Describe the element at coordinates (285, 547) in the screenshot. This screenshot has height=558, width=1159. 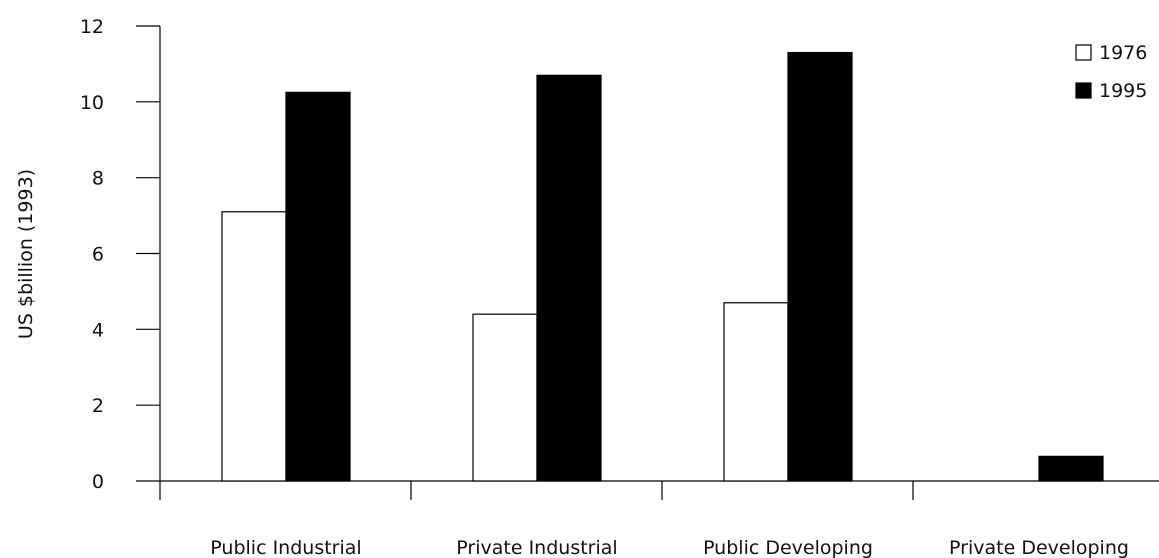
I see `category-label: Public Industrial` at that location.